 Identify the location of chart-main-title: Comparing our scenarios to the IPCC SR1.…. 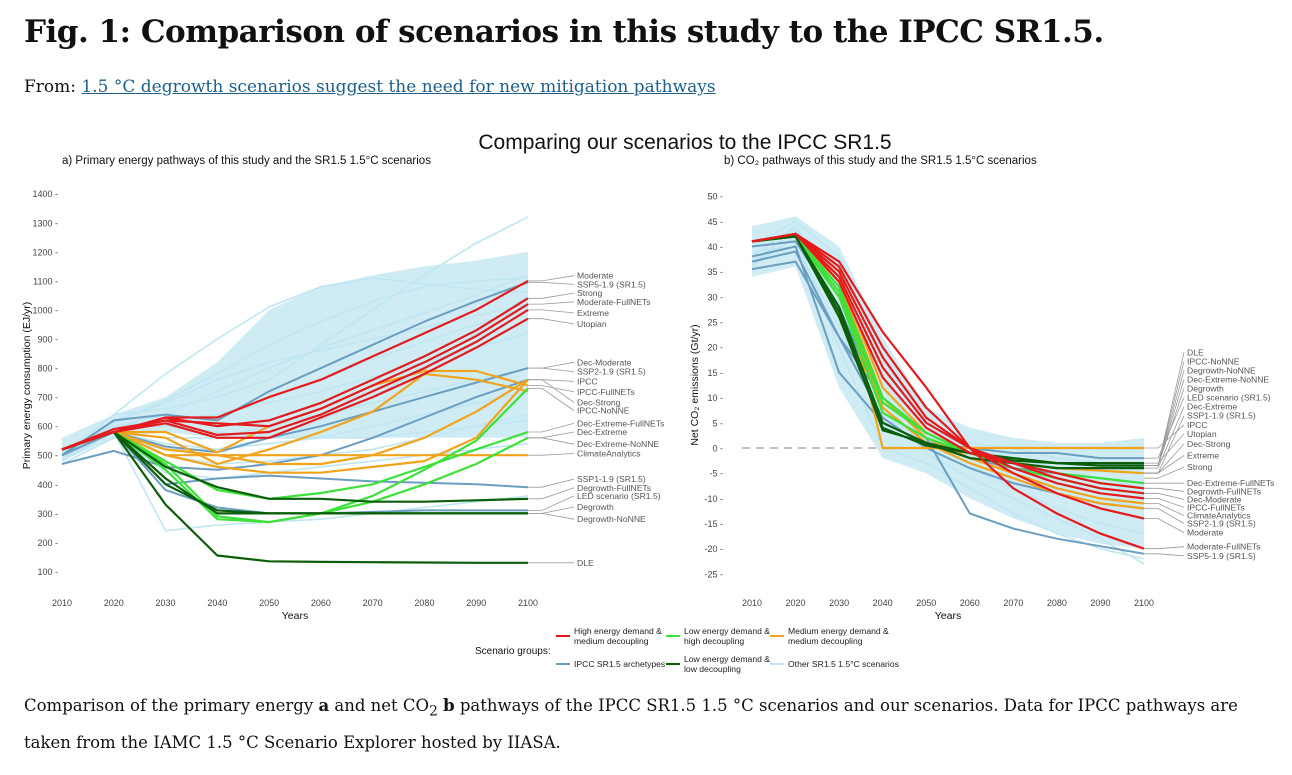
(684, 142).